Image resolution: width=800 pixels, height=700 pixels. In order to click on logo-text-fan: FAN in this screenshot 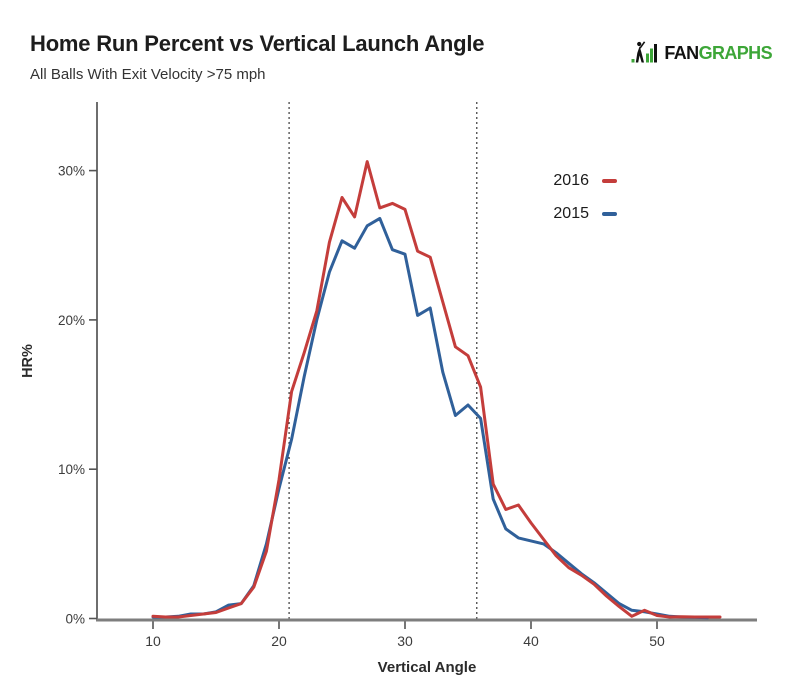, I will do `click(681, 53)`.